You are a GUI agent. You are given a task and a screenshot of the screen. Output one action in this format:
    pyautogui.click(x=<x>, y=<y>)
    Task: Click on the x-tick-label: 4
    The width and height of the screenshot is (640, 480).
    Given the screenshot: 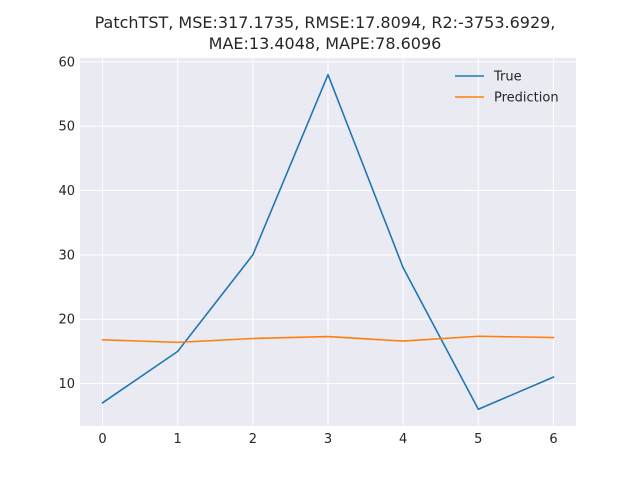 What is the action you would take?
    pyautogui.click(x=403, y=439)
    